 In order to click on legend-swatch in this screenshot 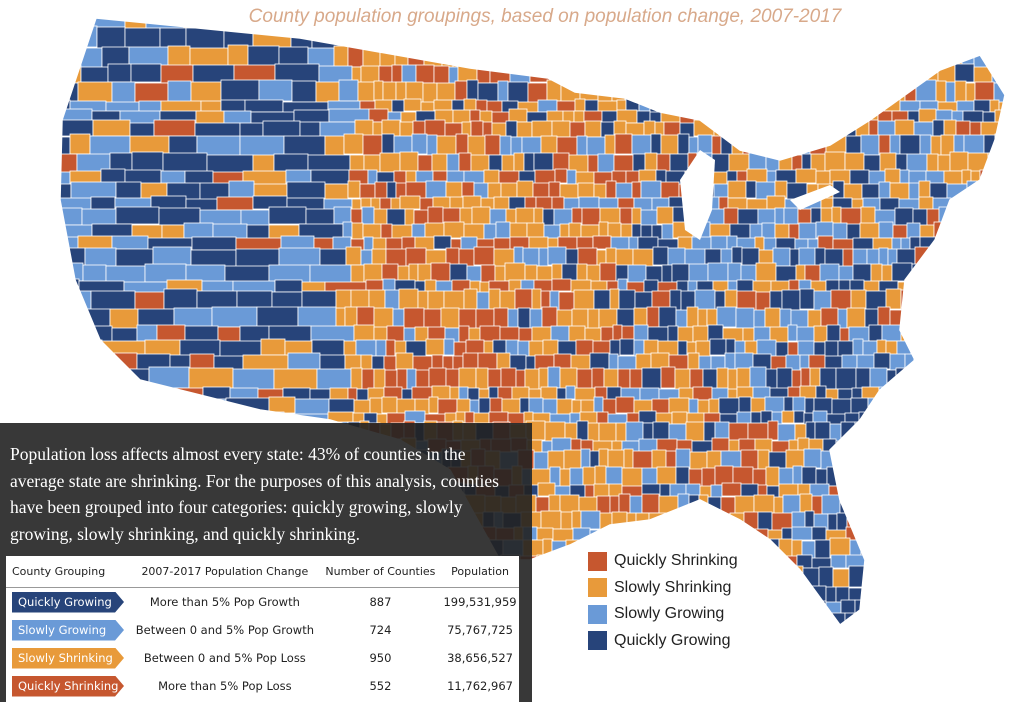, I will do `click(597, 588)`.